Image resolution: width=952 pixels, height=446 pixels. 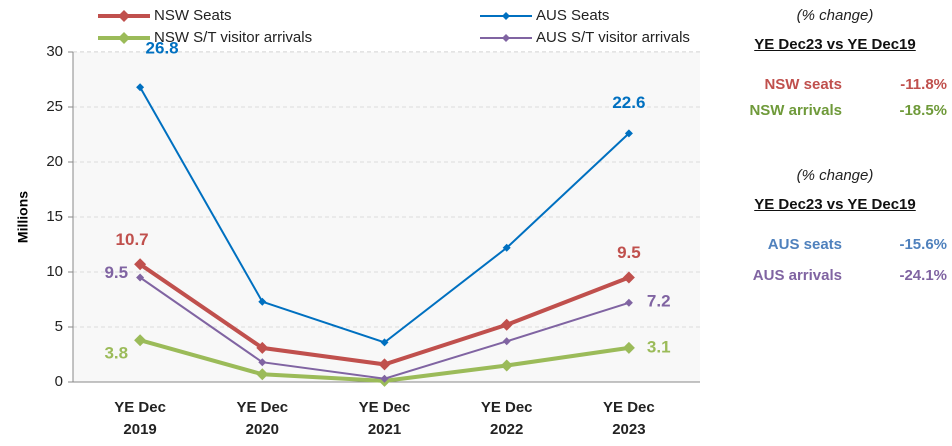 I want to click on row-label: AUS arrivals, so click(x=797, y=275).